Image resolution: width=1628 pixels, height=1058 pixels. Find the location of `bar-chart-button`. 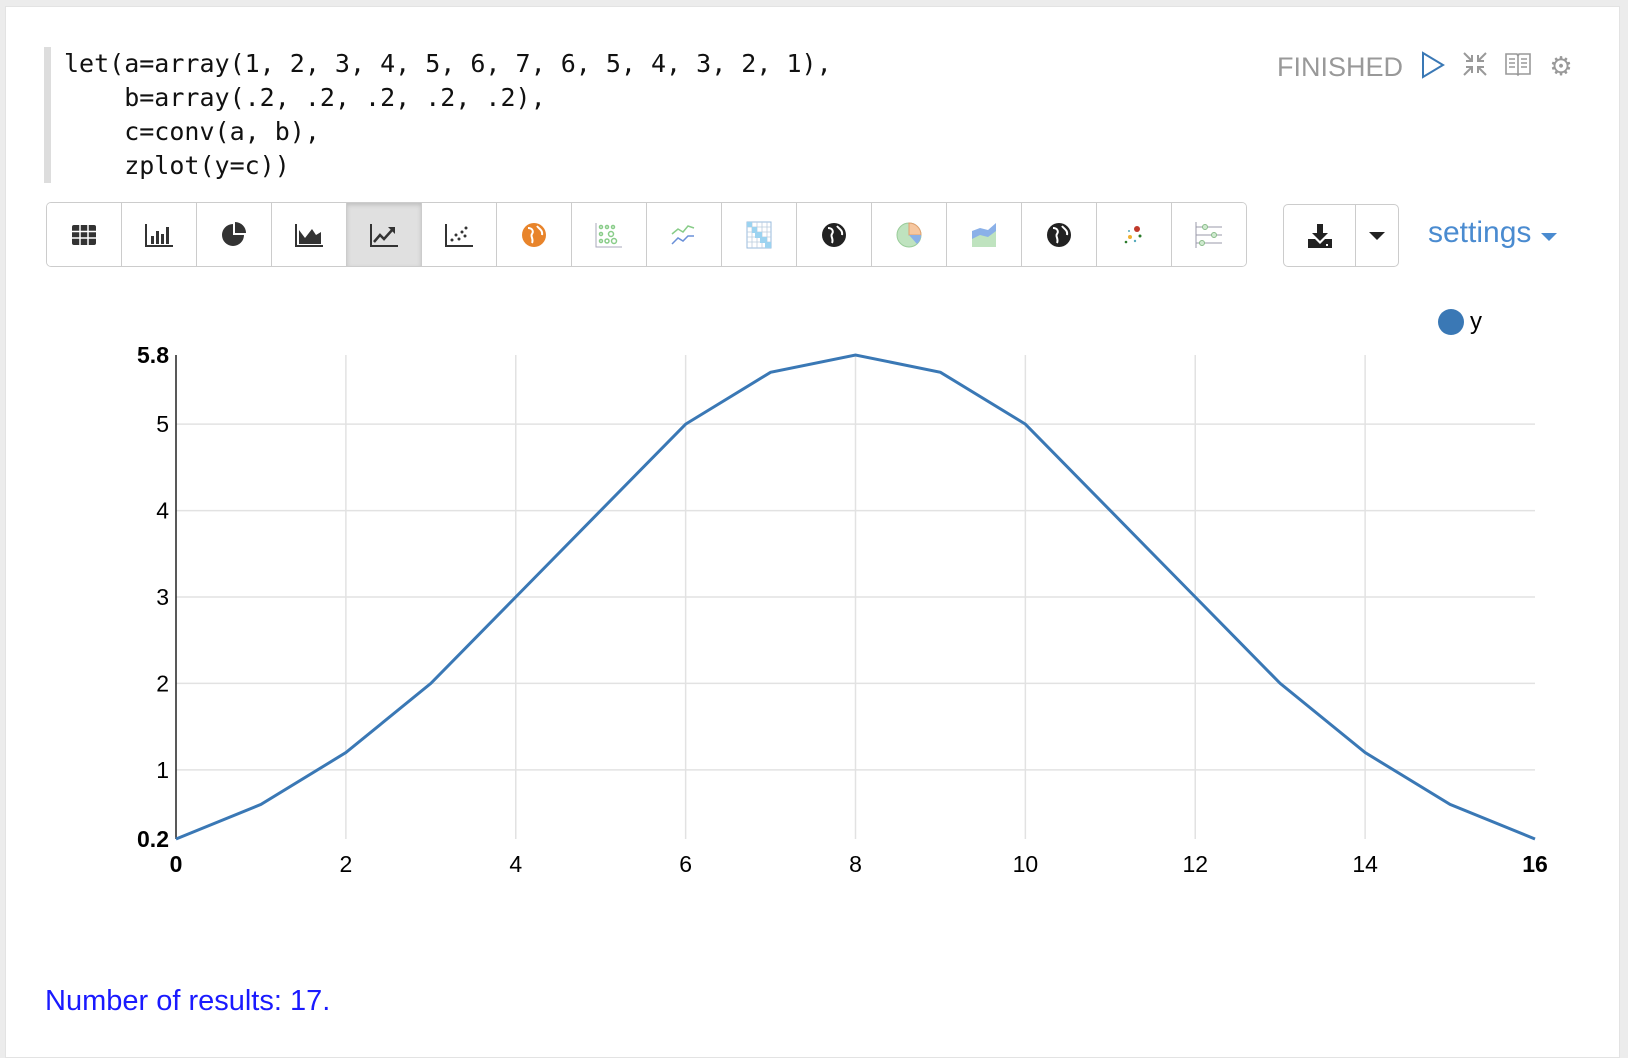

bar-chart-button is located at coordinates (159, 234).